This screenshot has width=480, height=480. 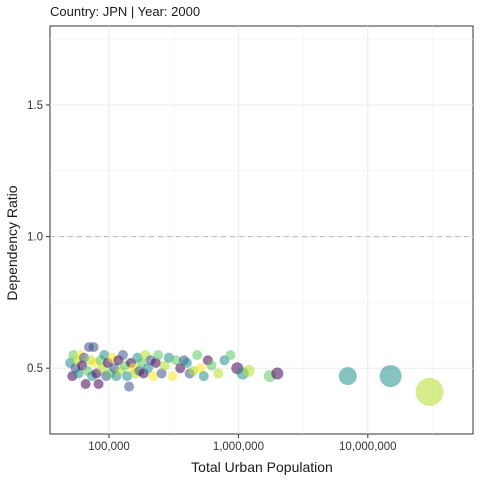 I want to click on x-axis-ticks: 100,000 1,000,000 10,000,000, so click(x=242, y=443).